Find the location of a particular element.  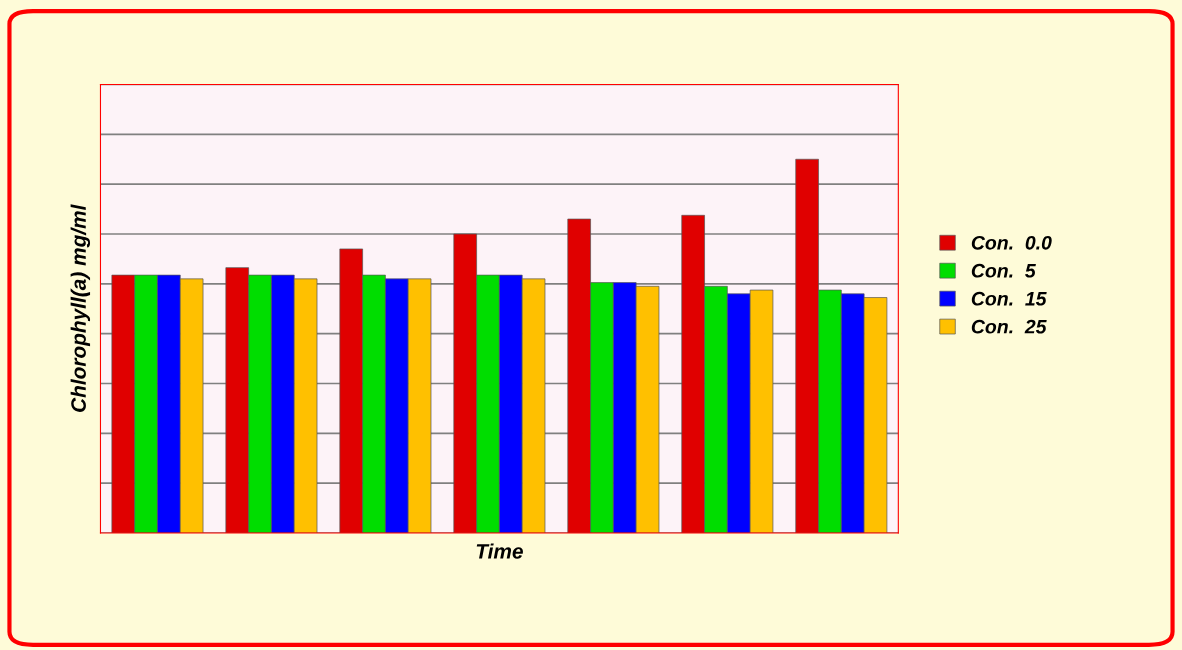

x-axis-title: Time is located at coordinates (499, 551).